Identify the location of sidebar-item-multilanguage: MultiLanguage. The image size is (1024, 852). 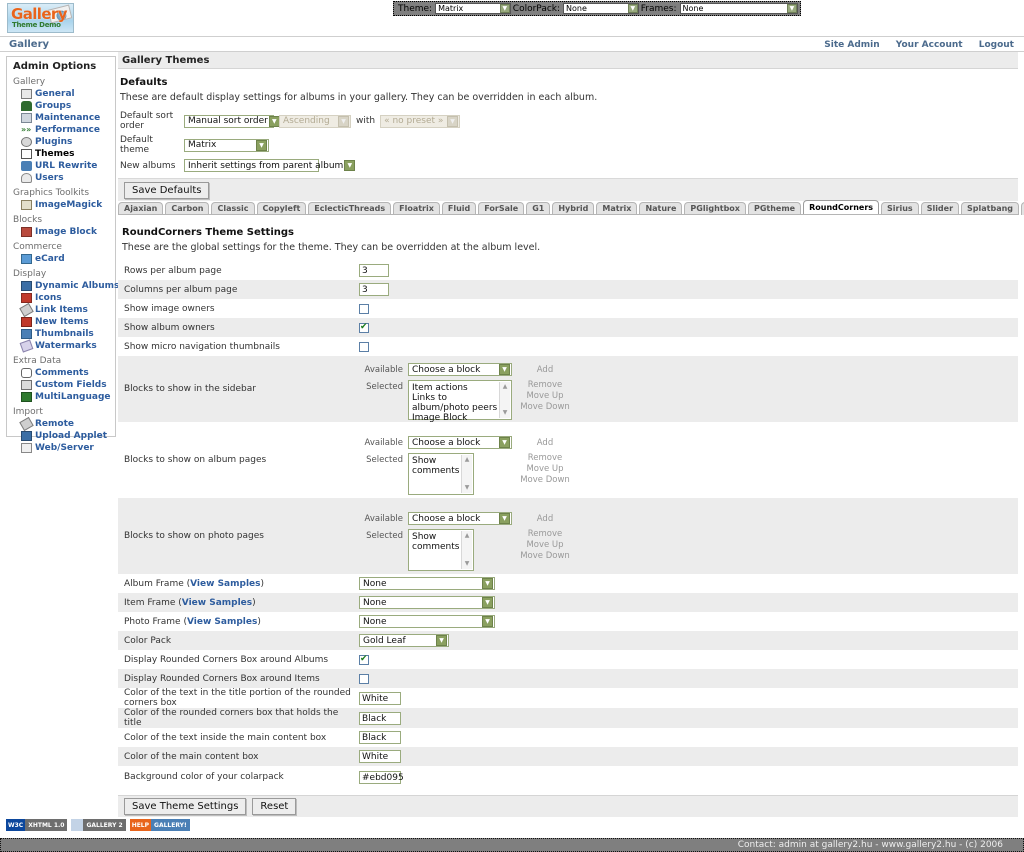
(61, 397).